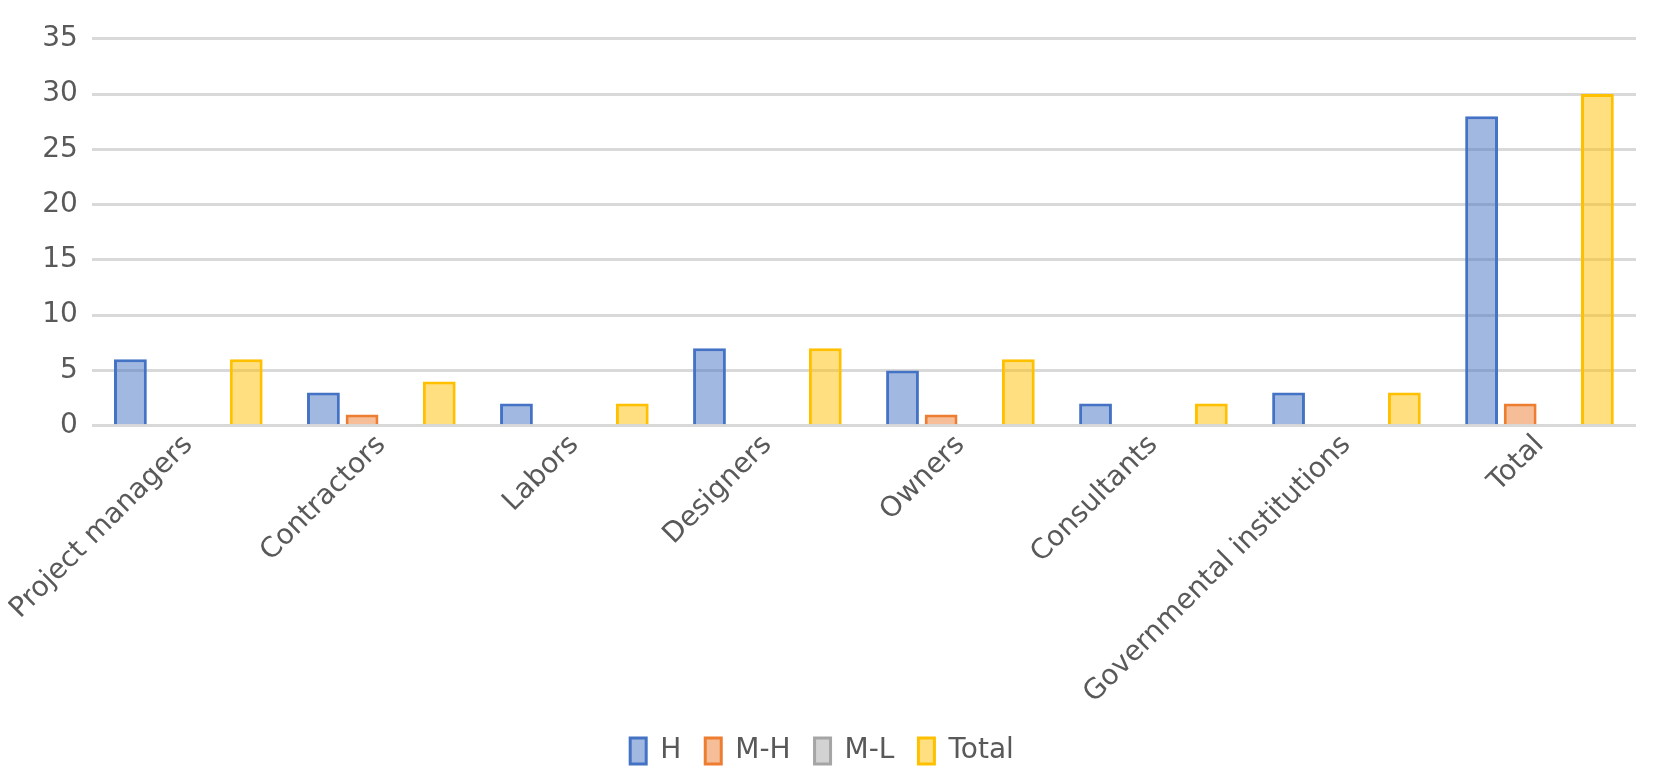 Image resolution: width=1654 pixels, height=783 pixels. I want to click on legend-label: M-H, so click(763, 749).